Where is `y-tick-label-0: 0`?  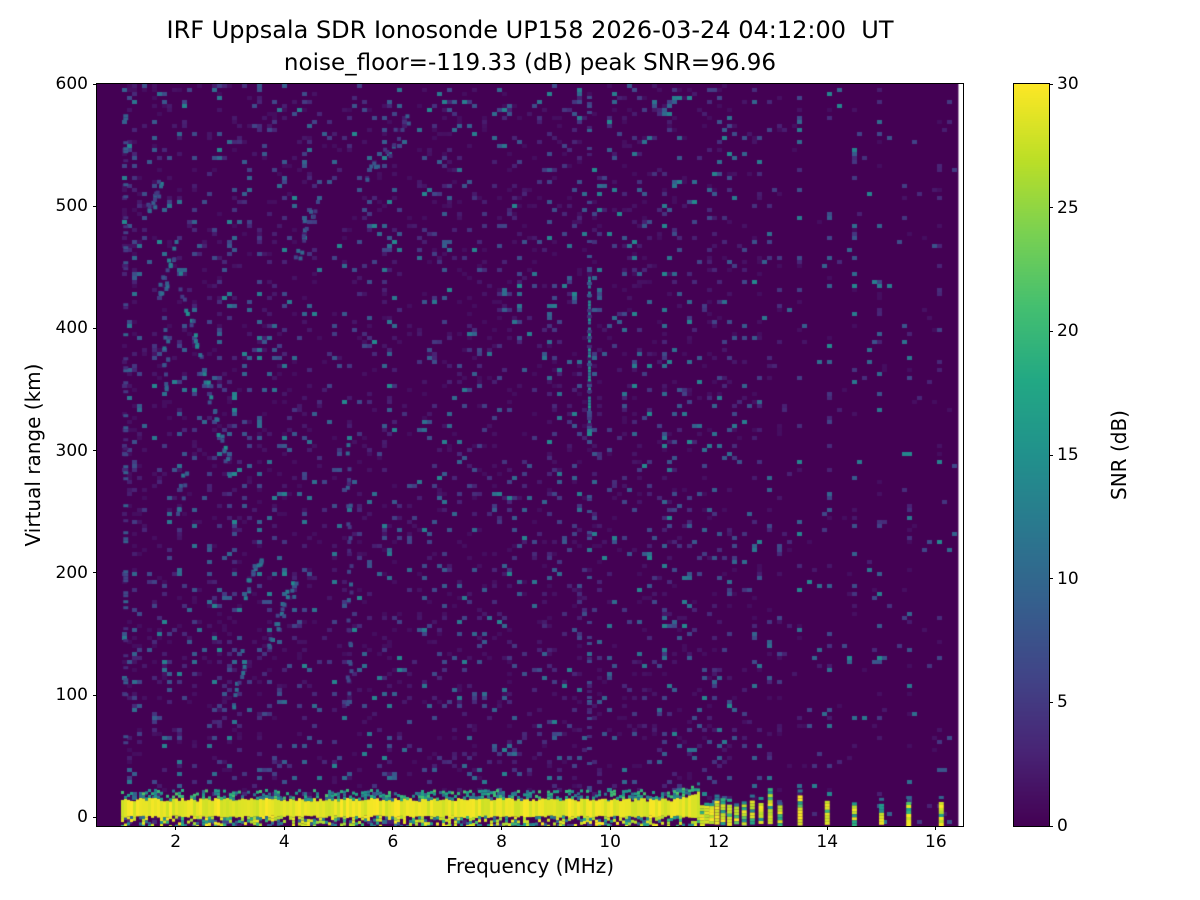
y-tick-label-0: 0 is located at coordinates (82, 817).